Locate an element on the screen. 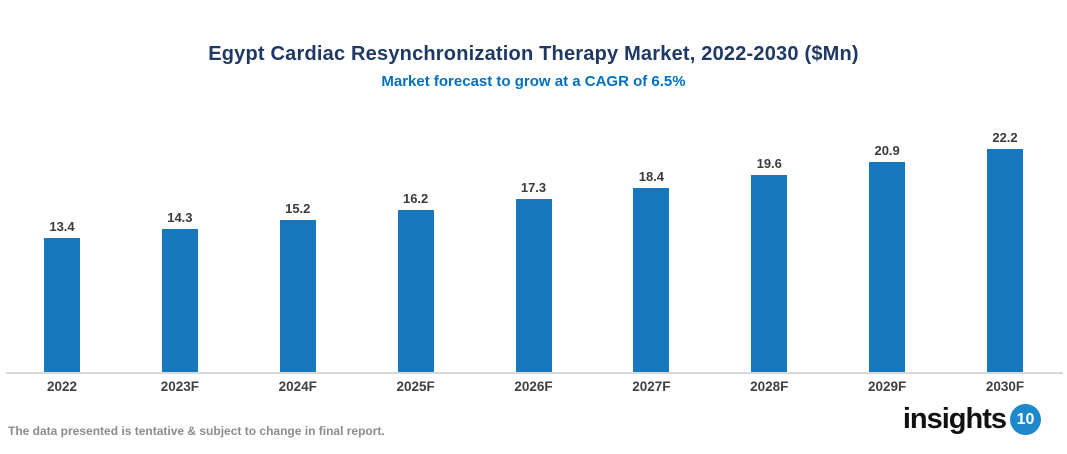 The image size is (1067, 454). x-axis-tick-label: 2030F is located at coordinates (1005, 386).